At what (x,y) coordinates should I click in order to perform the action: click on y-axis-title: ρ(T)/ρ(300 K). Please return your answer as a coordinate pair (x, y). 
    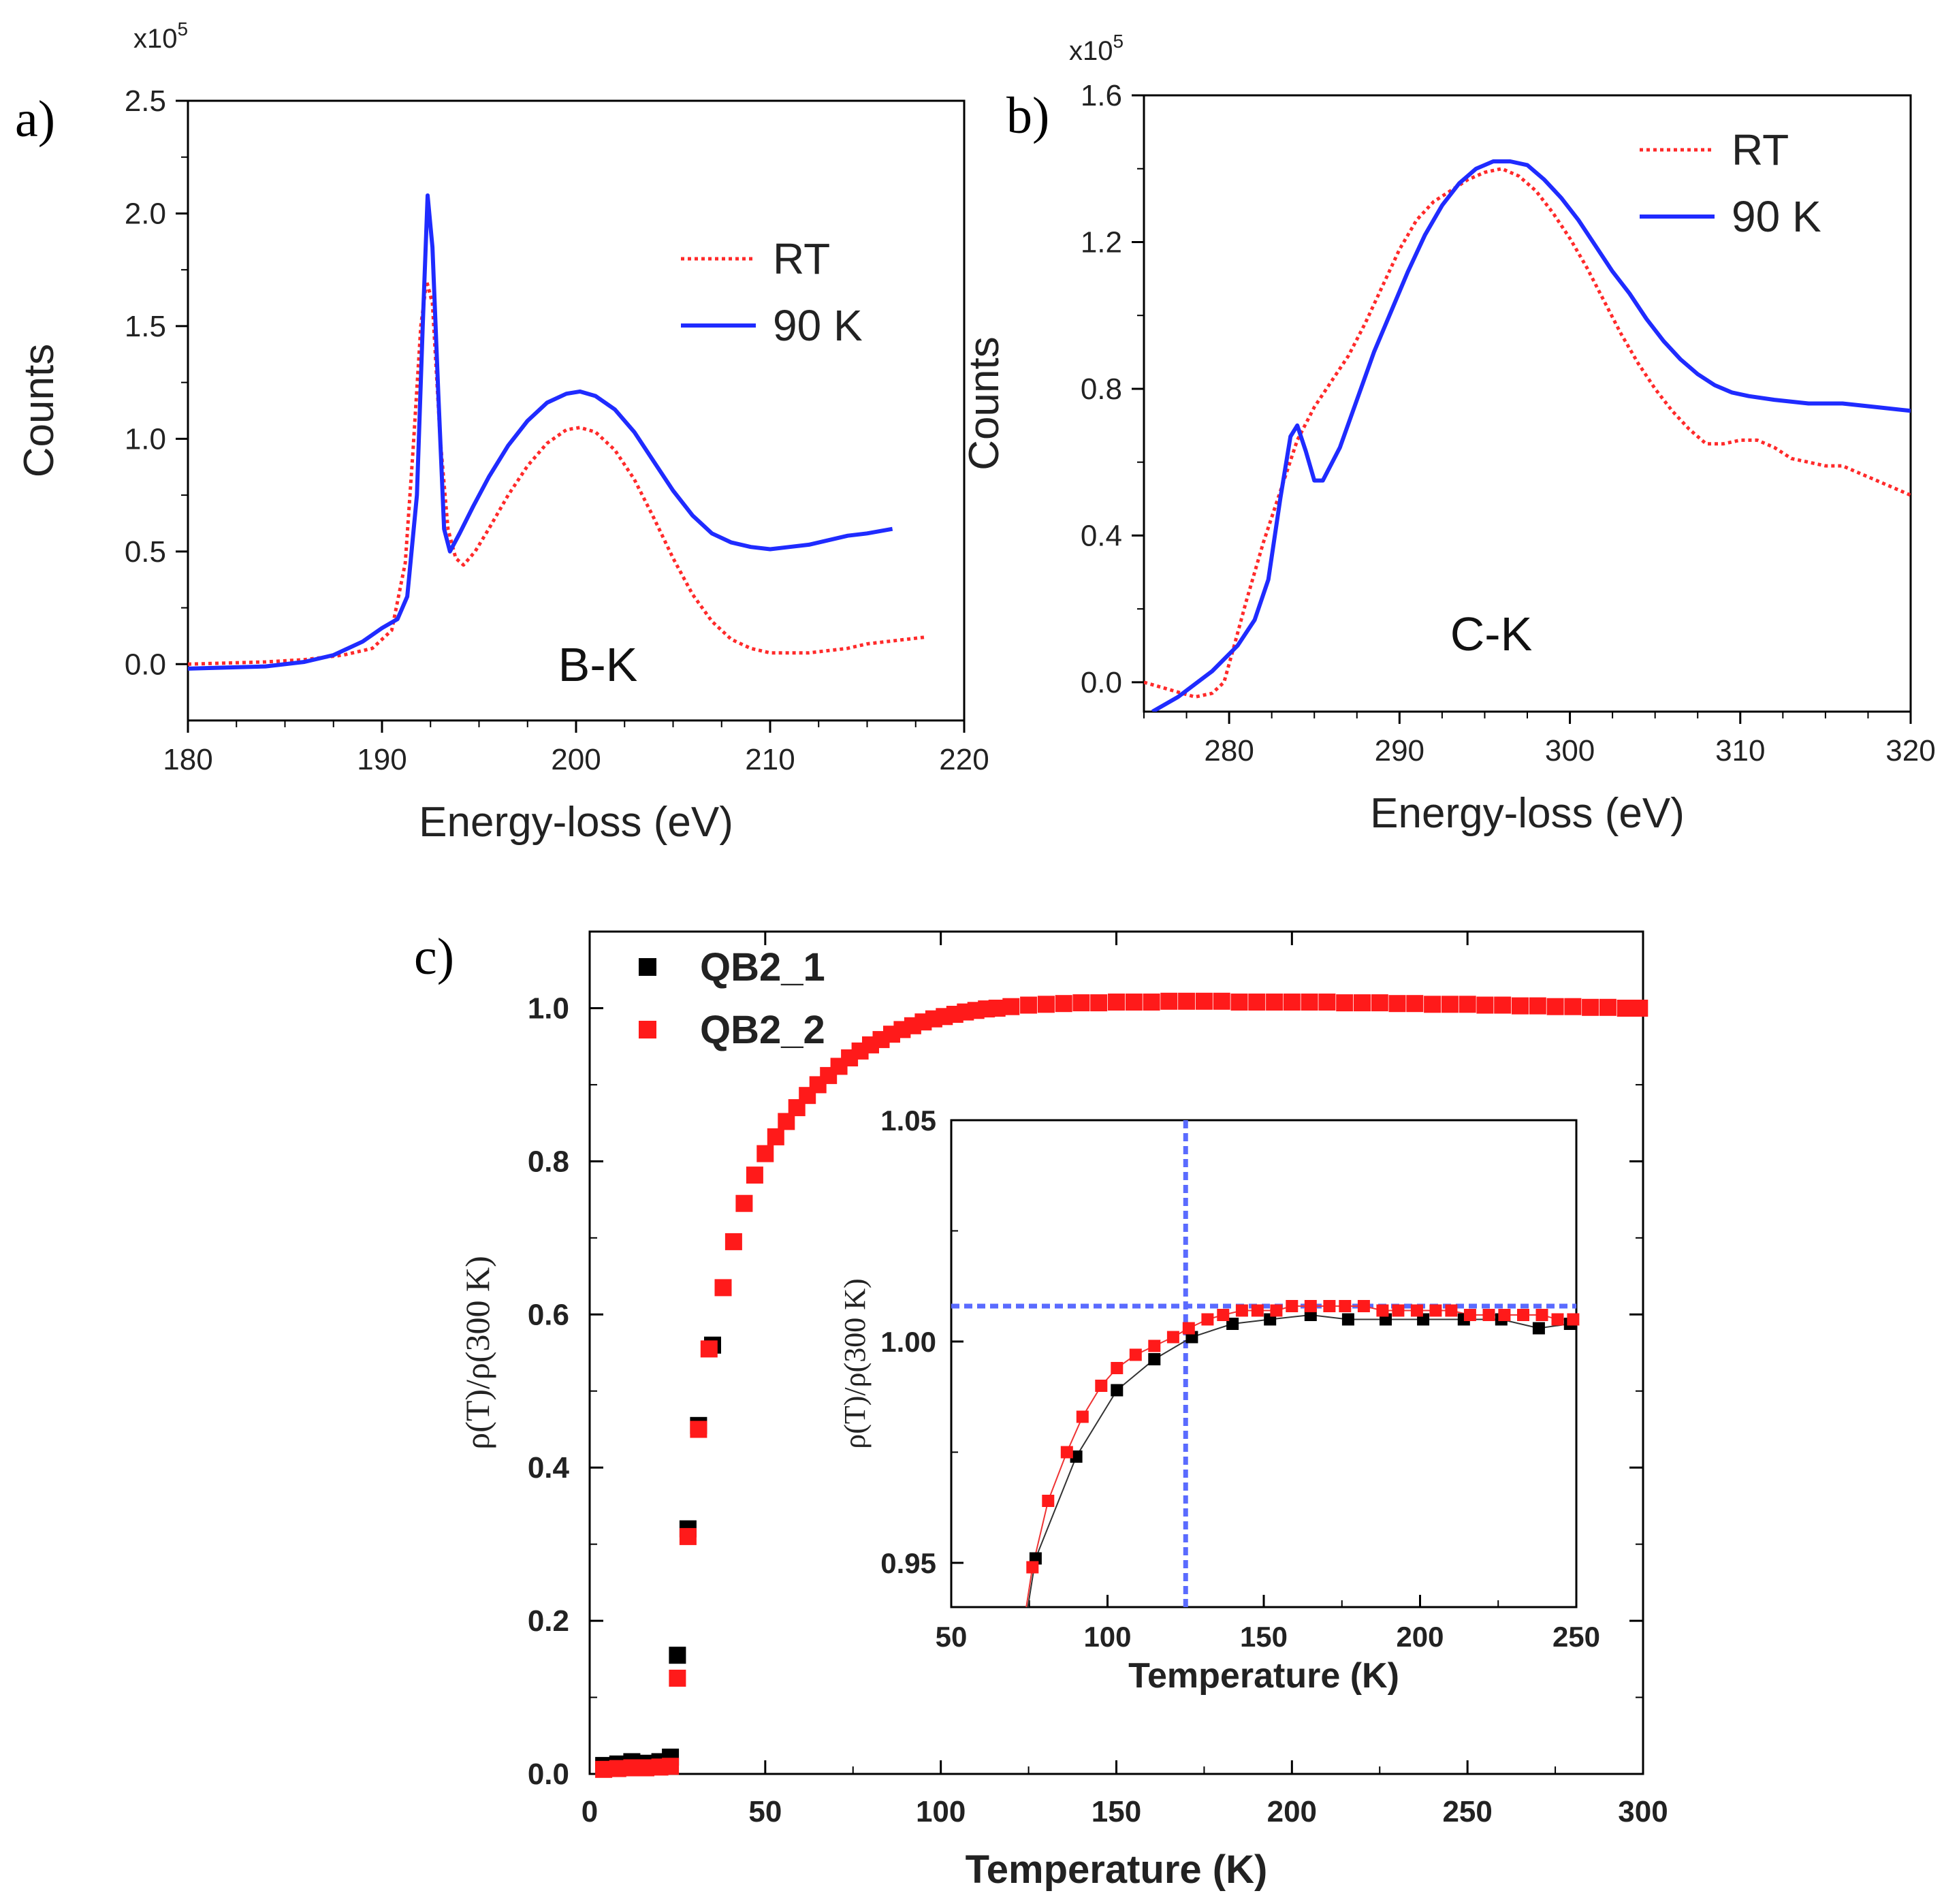
    Looking at the image, I should click on (477, 1353).